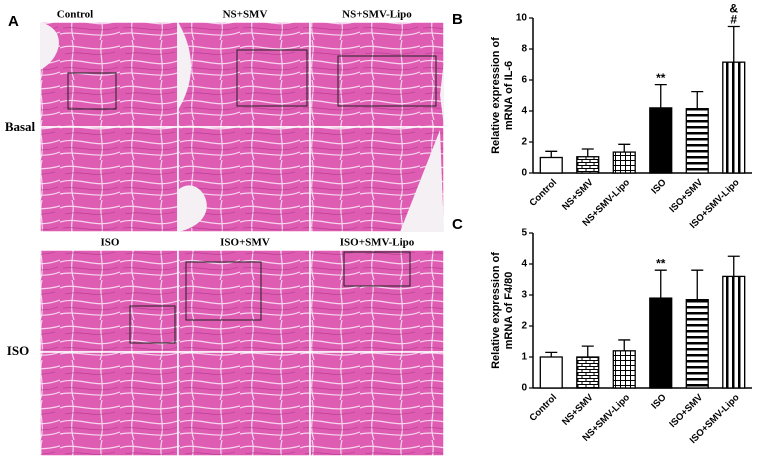  I want to click on column-header: Control, so click(75, 15).